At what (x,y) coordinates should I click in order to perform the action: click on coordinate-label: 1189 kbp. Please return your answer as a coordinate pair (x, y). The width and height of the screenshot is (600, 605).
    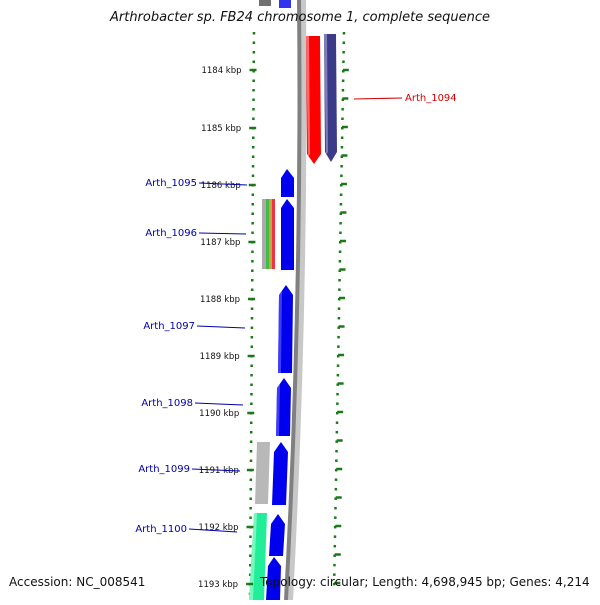
    Looking at the image, I should click on (220, 357).